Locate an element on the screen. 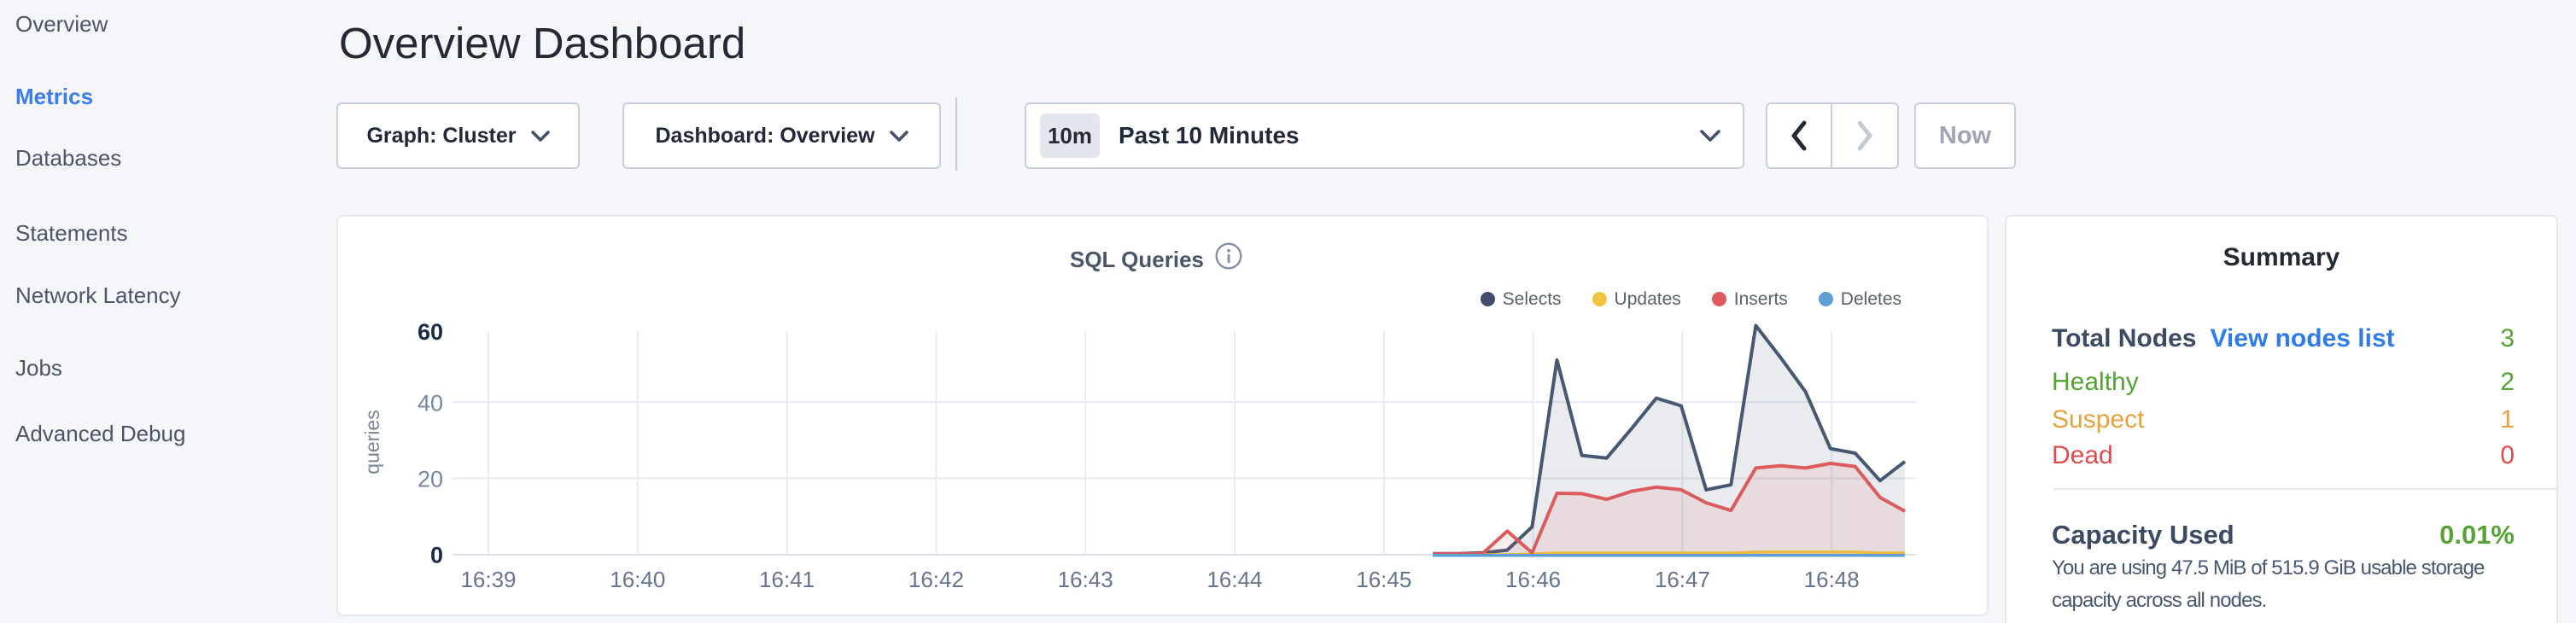  svg-text: 16:41 is located at coordinates (787, 579).